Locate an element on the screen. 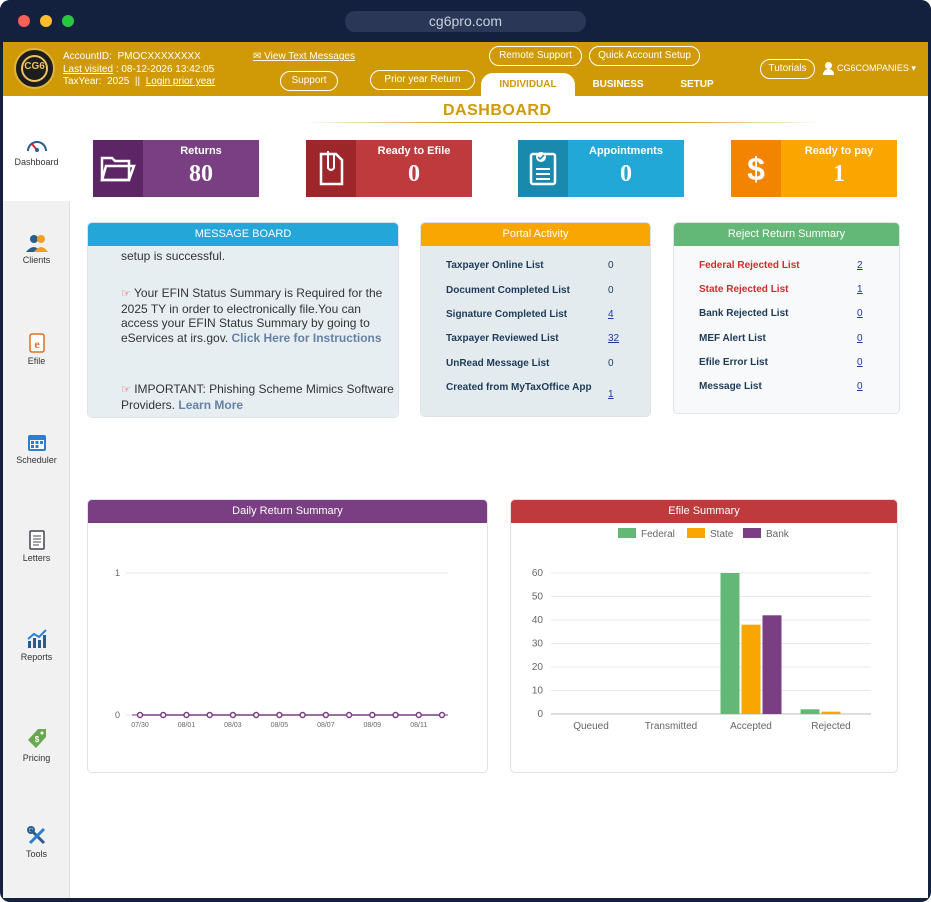 This screenshot has height=902, width=931. tutorials-button: Tutorials is located at coordinates (787, 69).